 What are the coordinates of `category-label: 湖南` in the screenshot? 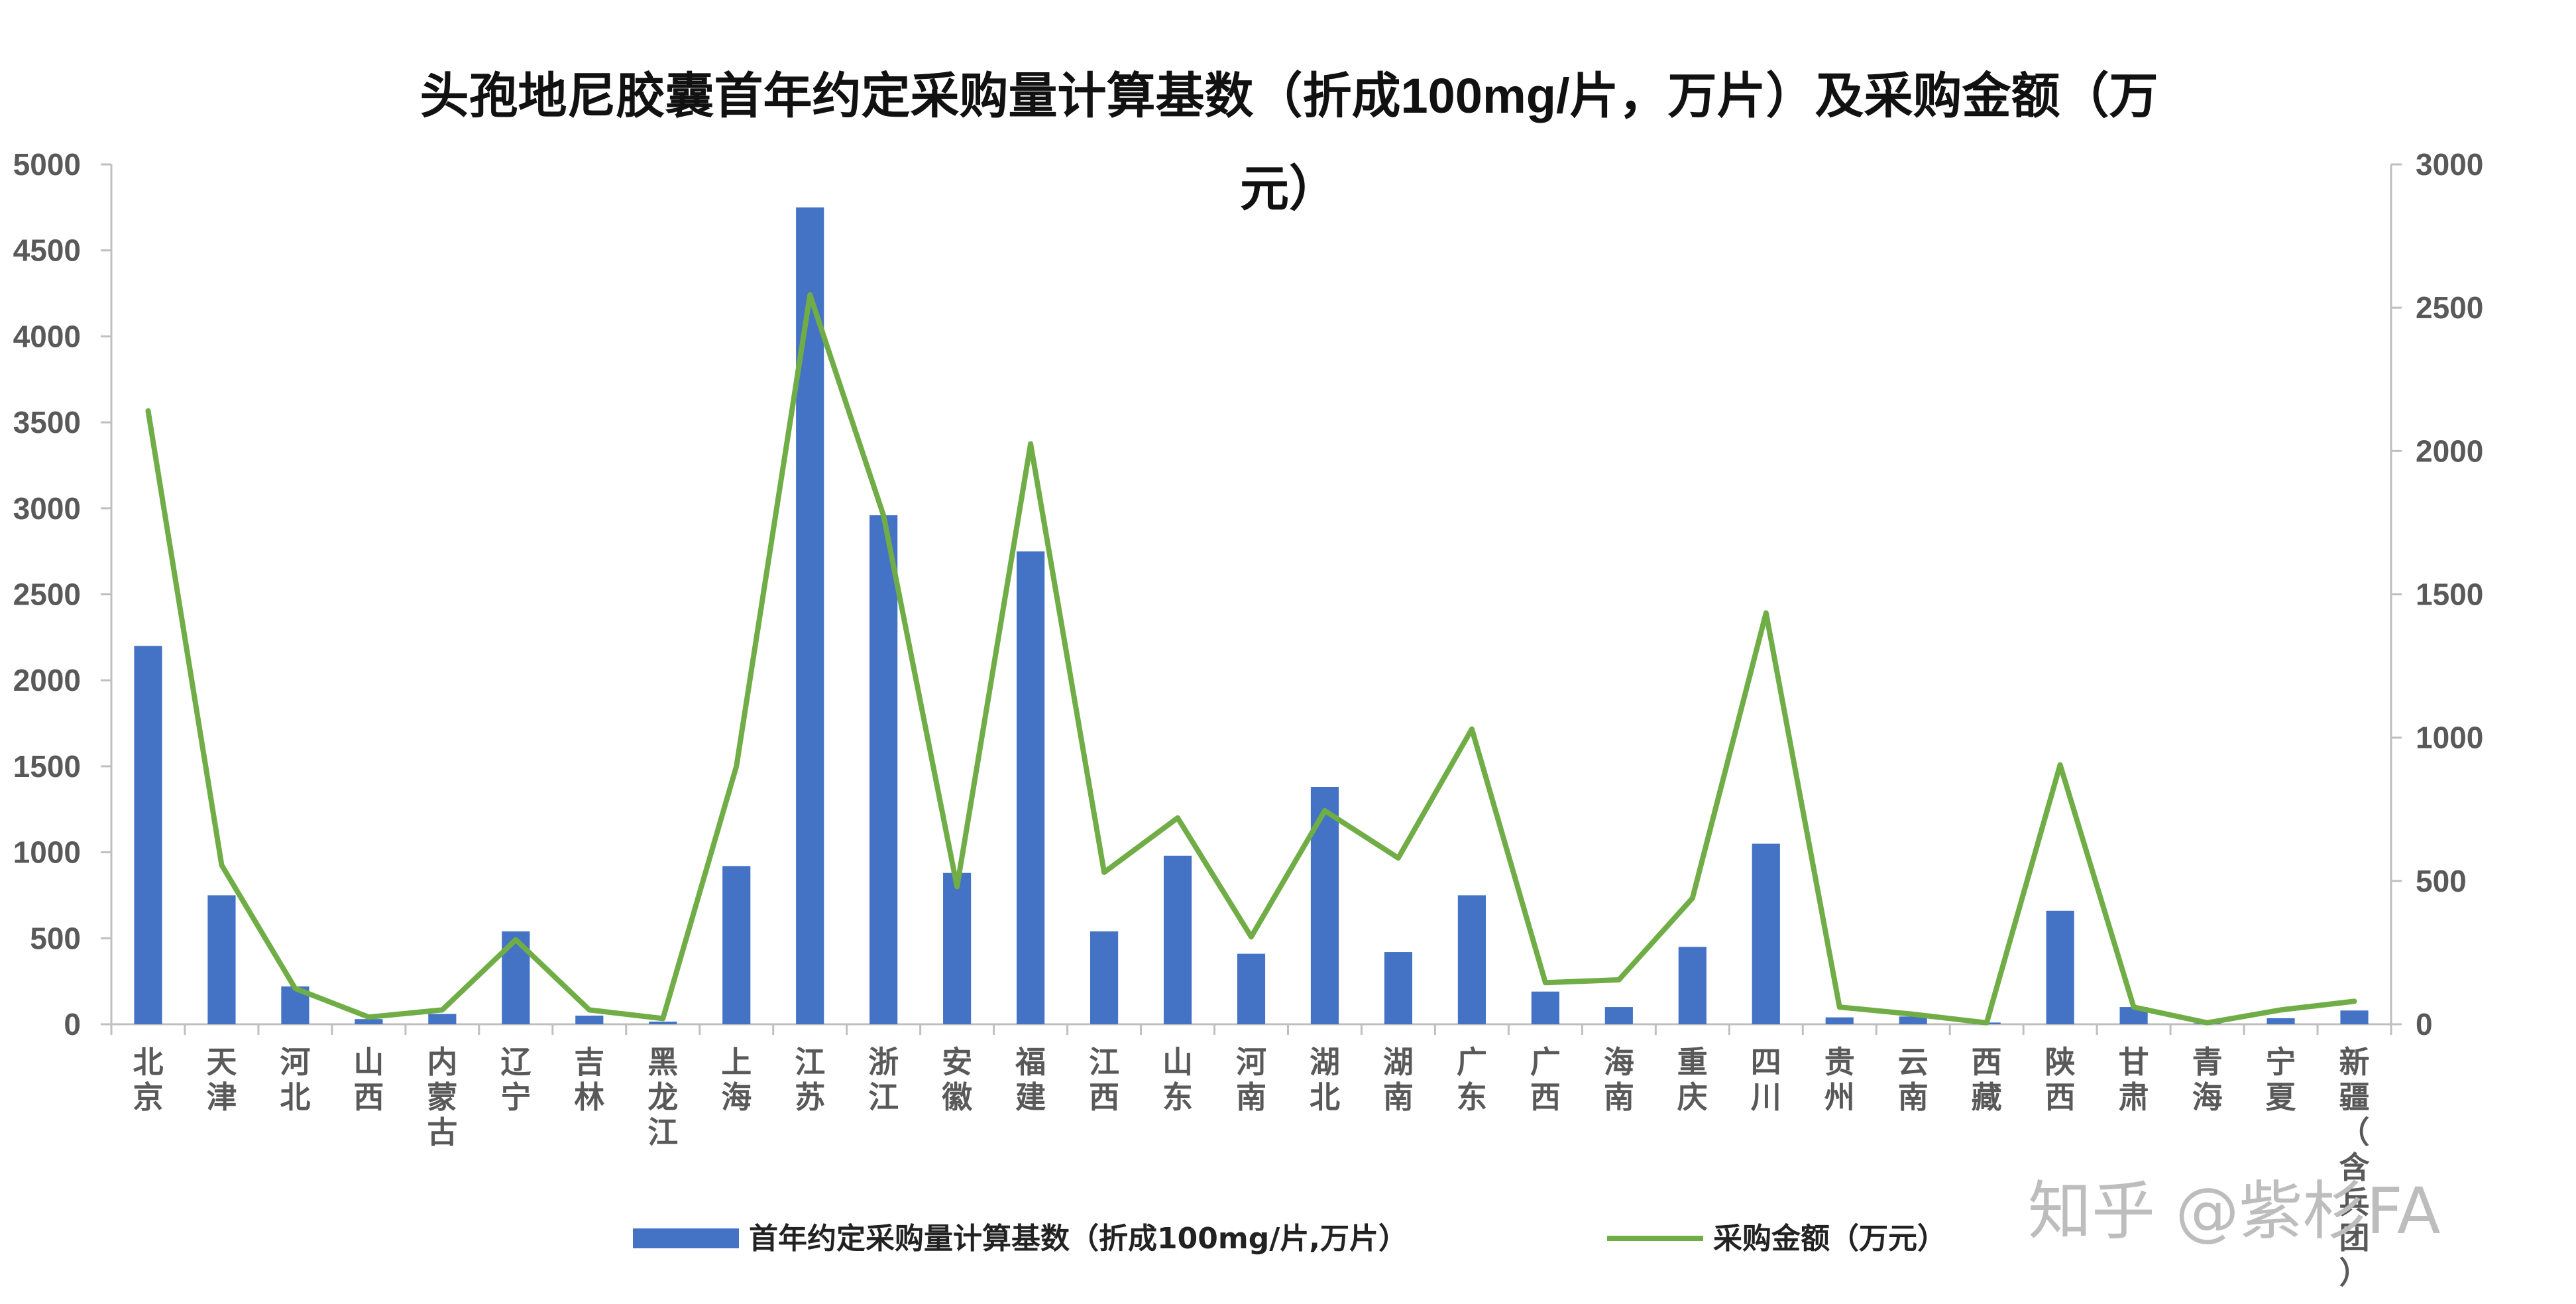 It's located at (1398, 1079).